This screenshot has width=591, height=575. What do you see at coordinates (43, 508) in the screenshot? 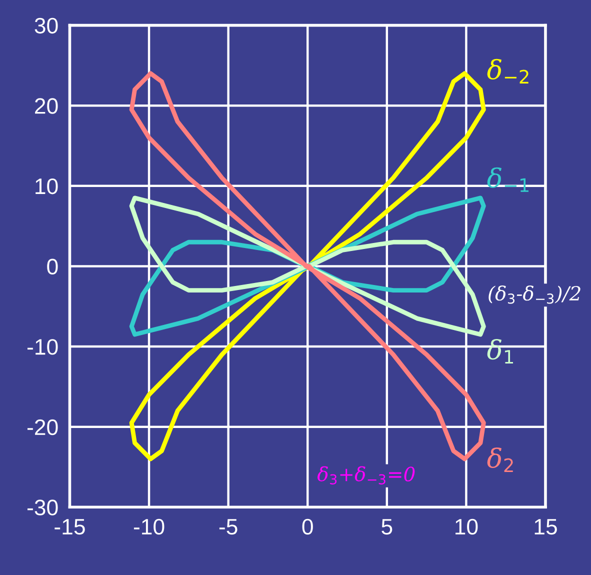
I see `y-tick-label: -30` at bounding box center [43, 508].